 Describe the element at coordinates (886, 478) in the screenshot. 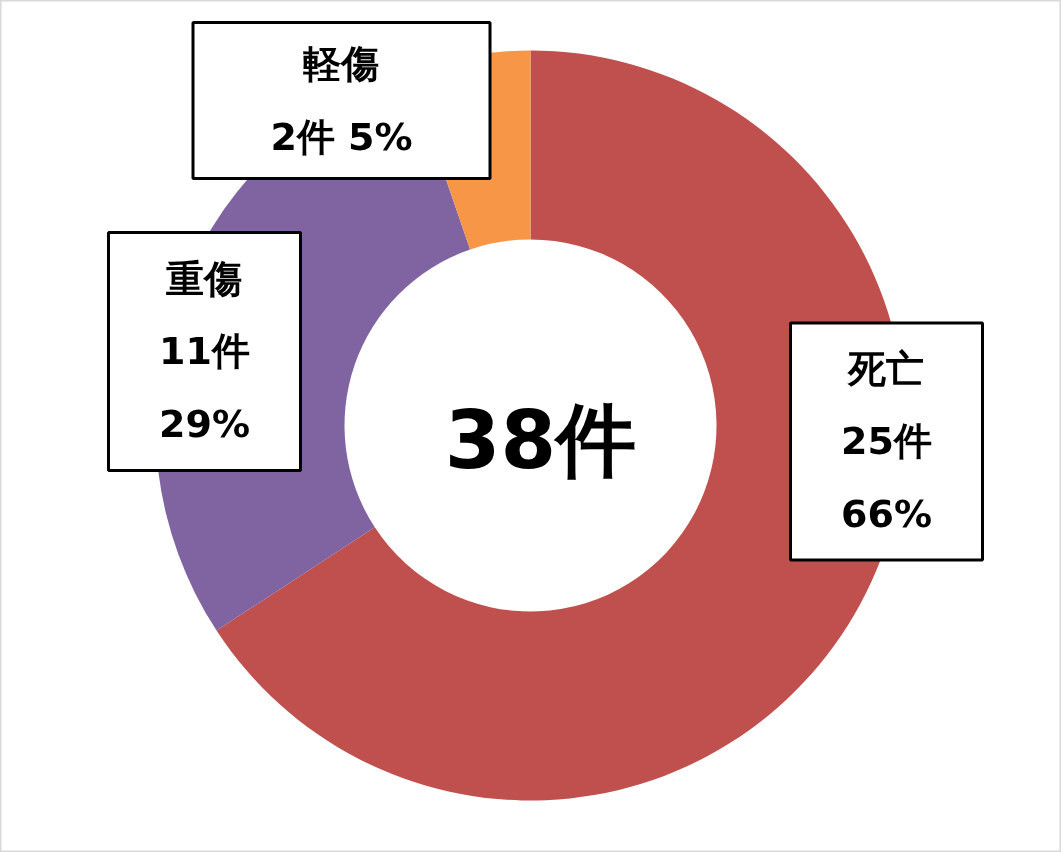

I see `data-label: 25件 66%` at that location.